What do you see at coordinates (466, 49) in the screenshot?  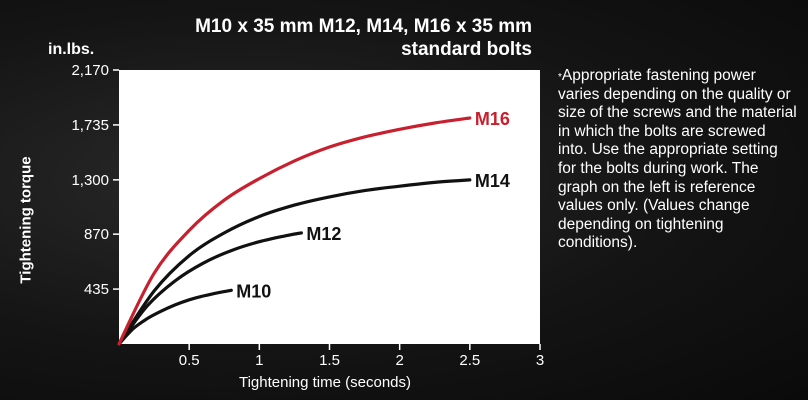 I see `chart-title-line2: standard bolts` at bounding box center [466, 49].